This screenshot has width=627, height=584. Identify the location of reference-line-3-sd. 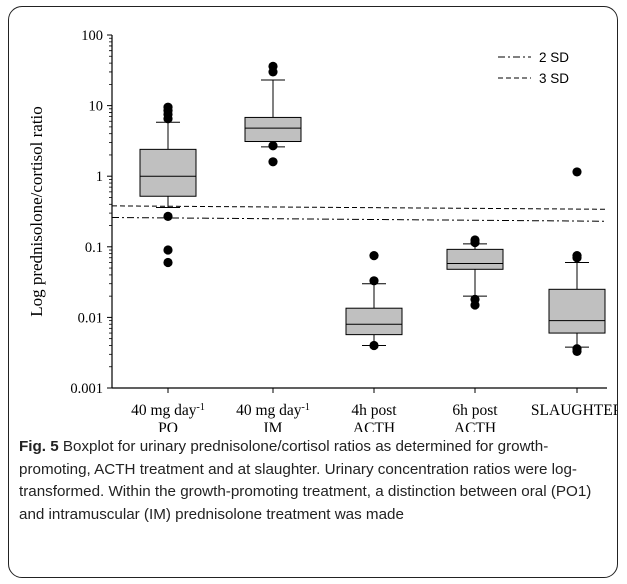
(359, 207).